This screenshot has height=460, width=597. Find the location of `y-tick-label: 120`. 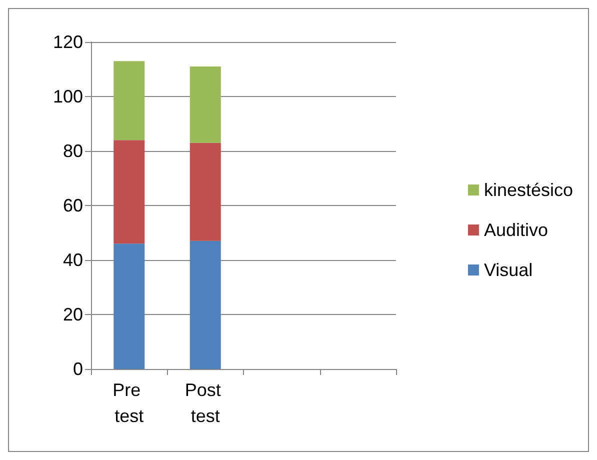

y-tick-label: 120 is located at coordinates (67, 42).